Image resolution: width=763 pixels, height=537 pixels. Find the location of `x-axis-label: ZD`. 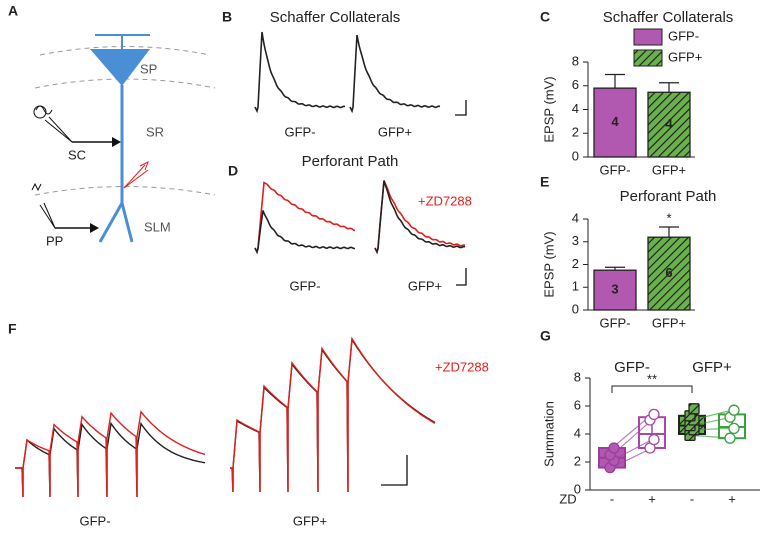

x-axis-label: ZD is located at coordinates (567, 498).